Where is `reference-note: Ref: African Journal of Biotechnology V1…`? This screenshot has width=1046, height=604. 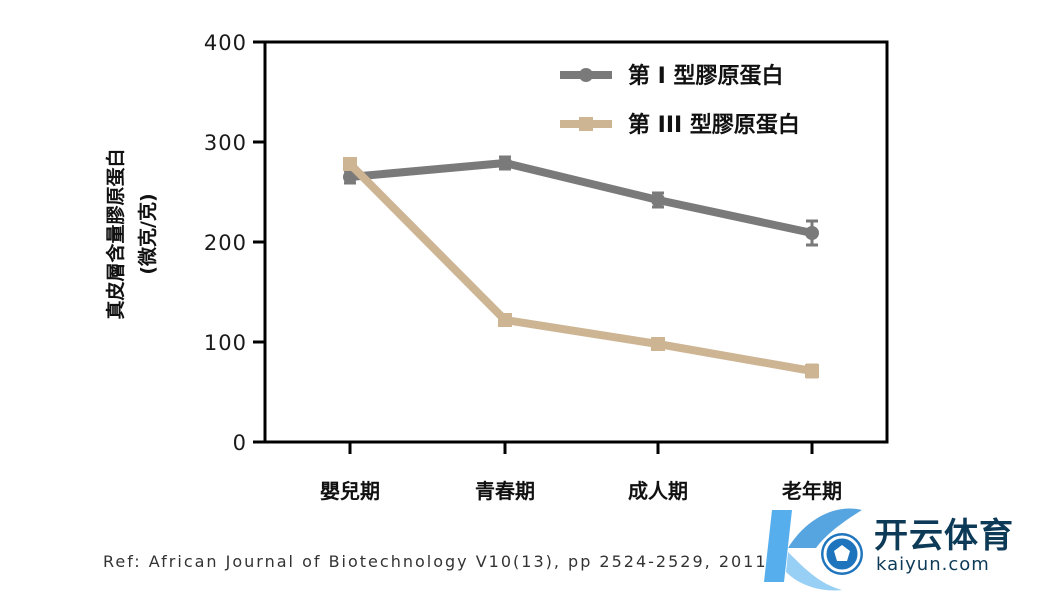
reference-note: Ref: African Journal of Biotechnology V1… is located at coordinates (435, 561).